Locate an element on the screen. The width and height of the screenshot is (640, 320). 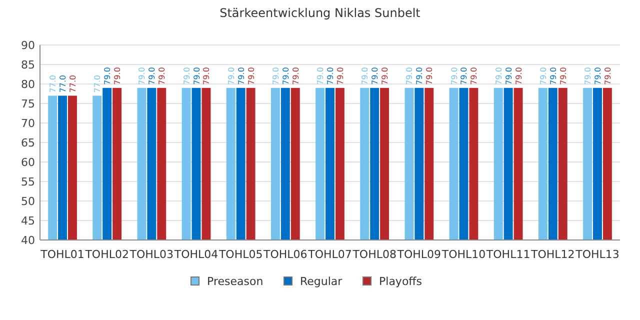
y-tick-label: 80 is located at coordinates (28, 84).